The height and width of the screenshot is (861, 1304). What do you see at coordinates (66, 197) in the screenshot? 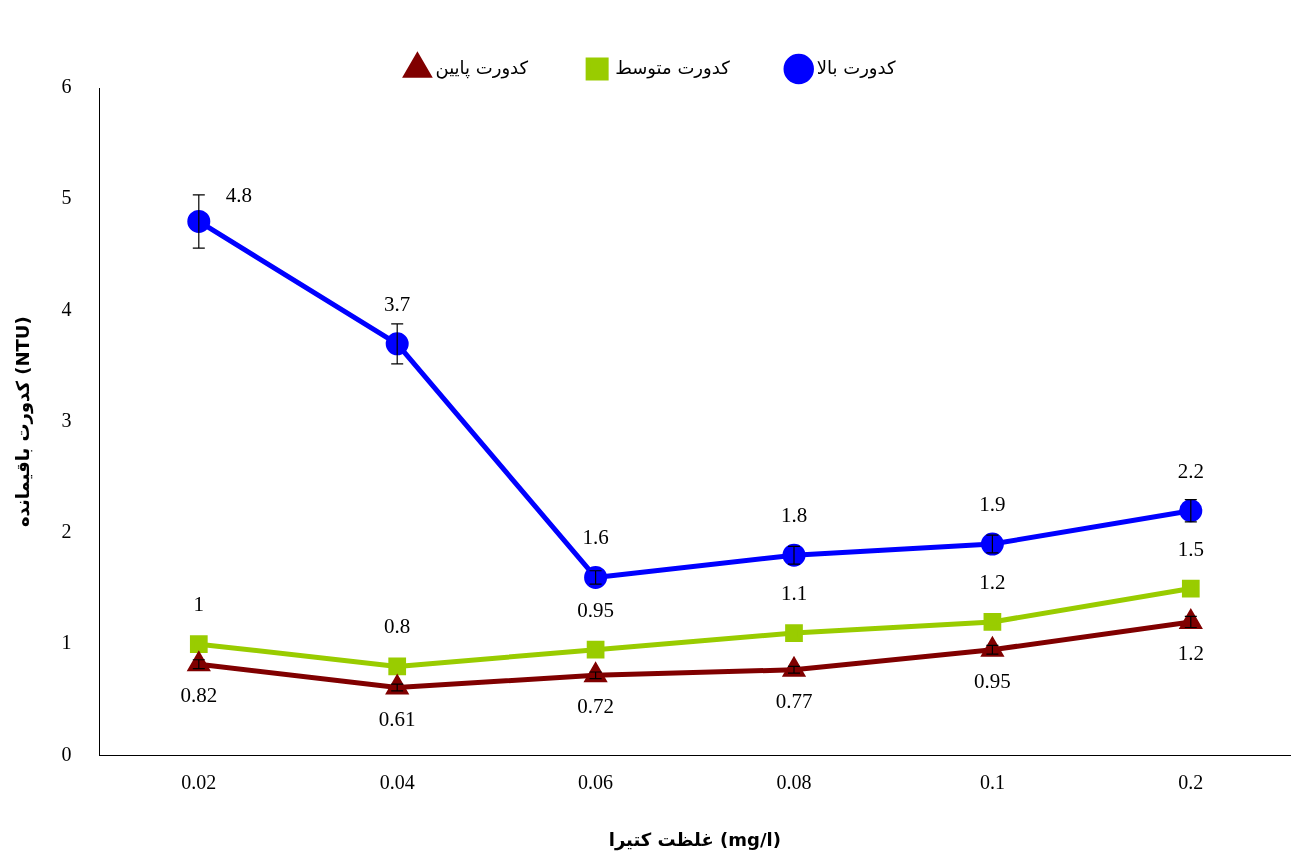
I see `y-tick-label: 5` at bounding box center [66, 197].